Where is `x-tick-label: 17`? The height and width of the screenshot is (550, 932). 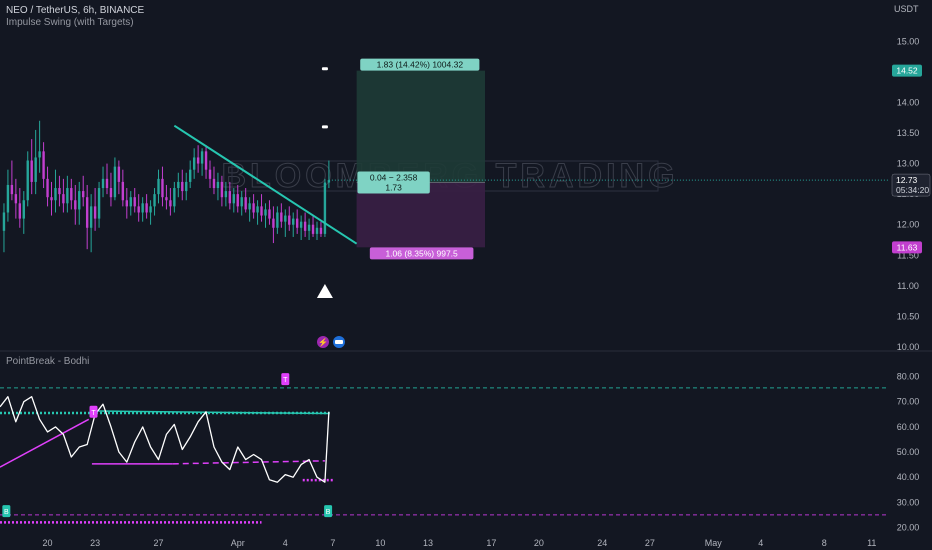 x-tick-label: 17 is located at coordinates (491, 543).